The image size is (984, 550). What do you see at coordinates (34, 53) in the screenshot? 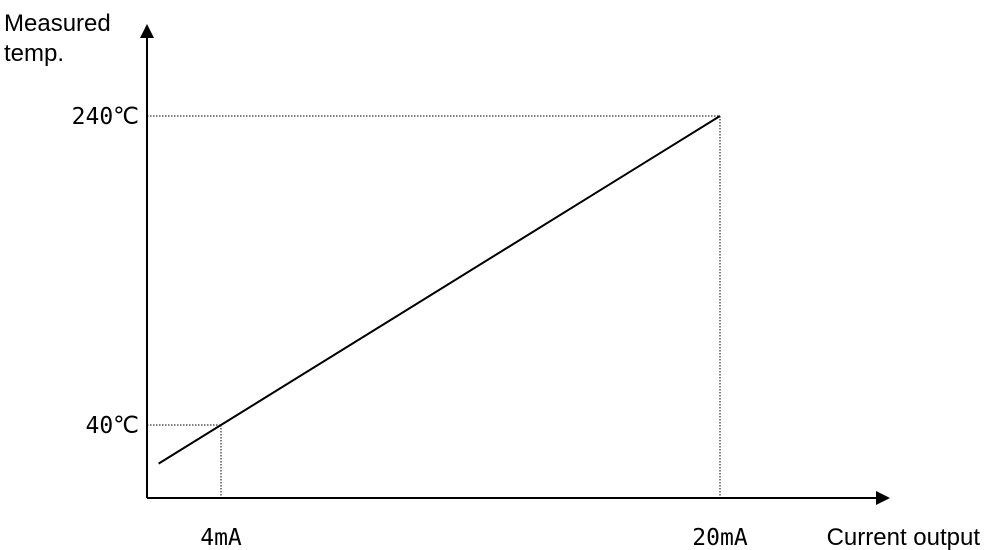
I see `y-axis-label-line-2: temp.` at bounding box center [34, 53].